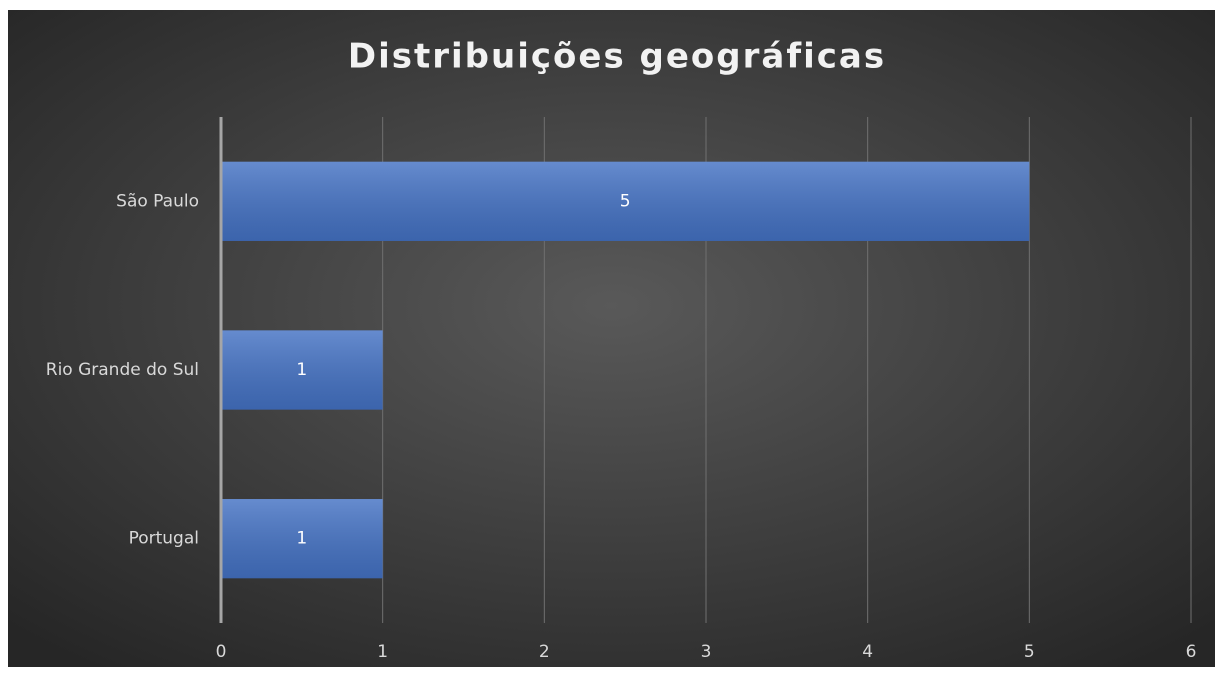 This screenshot has width=1215, height=677. What do you see at coordinates (157, 201) in the screenshot?
I see `y-tick-label: São Paulo` at bounding box center [157, 201].